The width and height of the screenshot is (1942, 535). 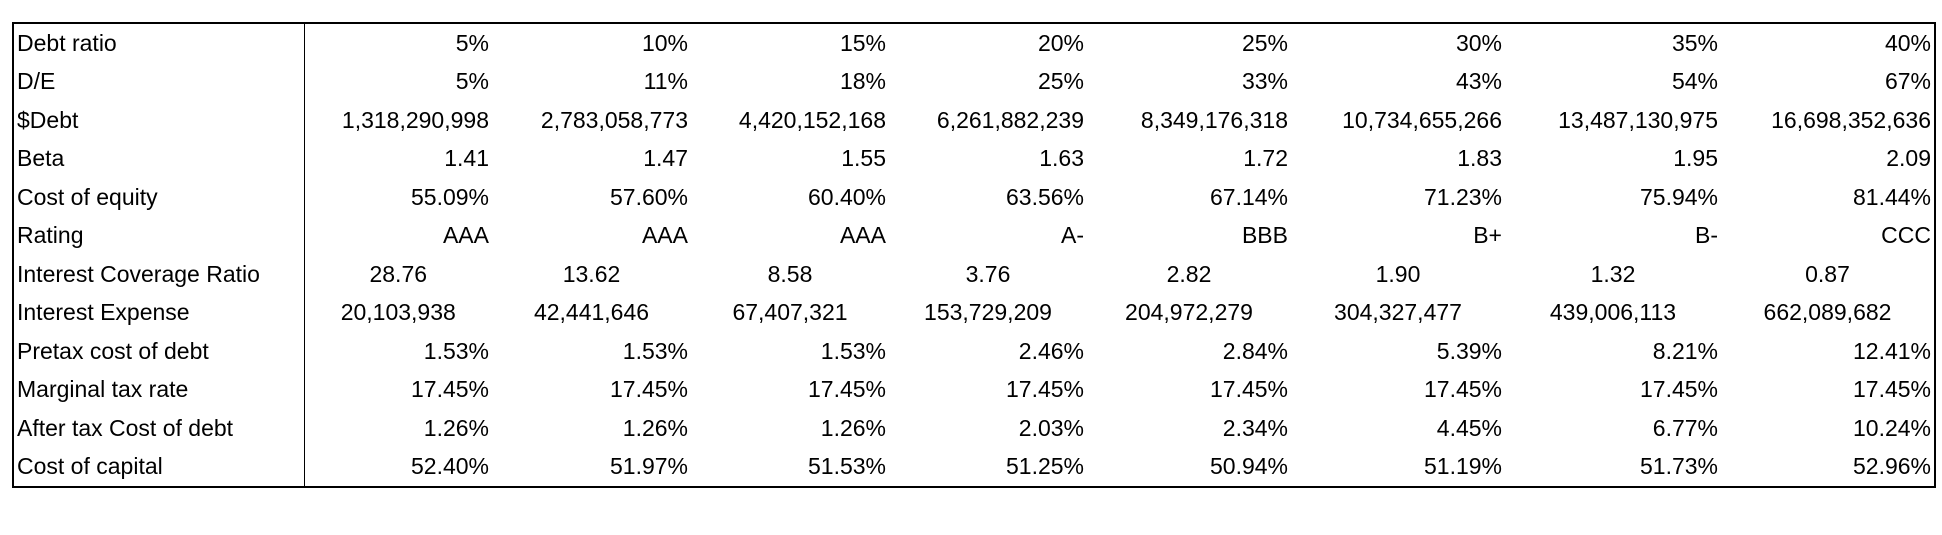 What do you see at coordinates (1827, 312) in the screenshot?
I see `cell: 662,089,682` at bounding box center [1827, 312].